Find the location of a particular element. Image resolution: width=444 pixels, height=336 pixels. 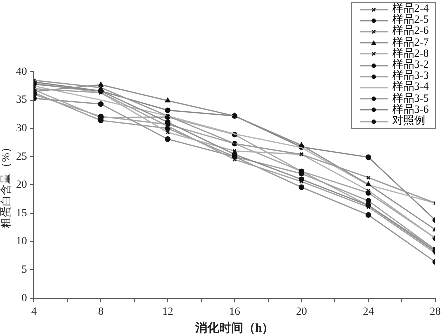

legend-label: 样品3-4 is located at coordinates (410, 87).